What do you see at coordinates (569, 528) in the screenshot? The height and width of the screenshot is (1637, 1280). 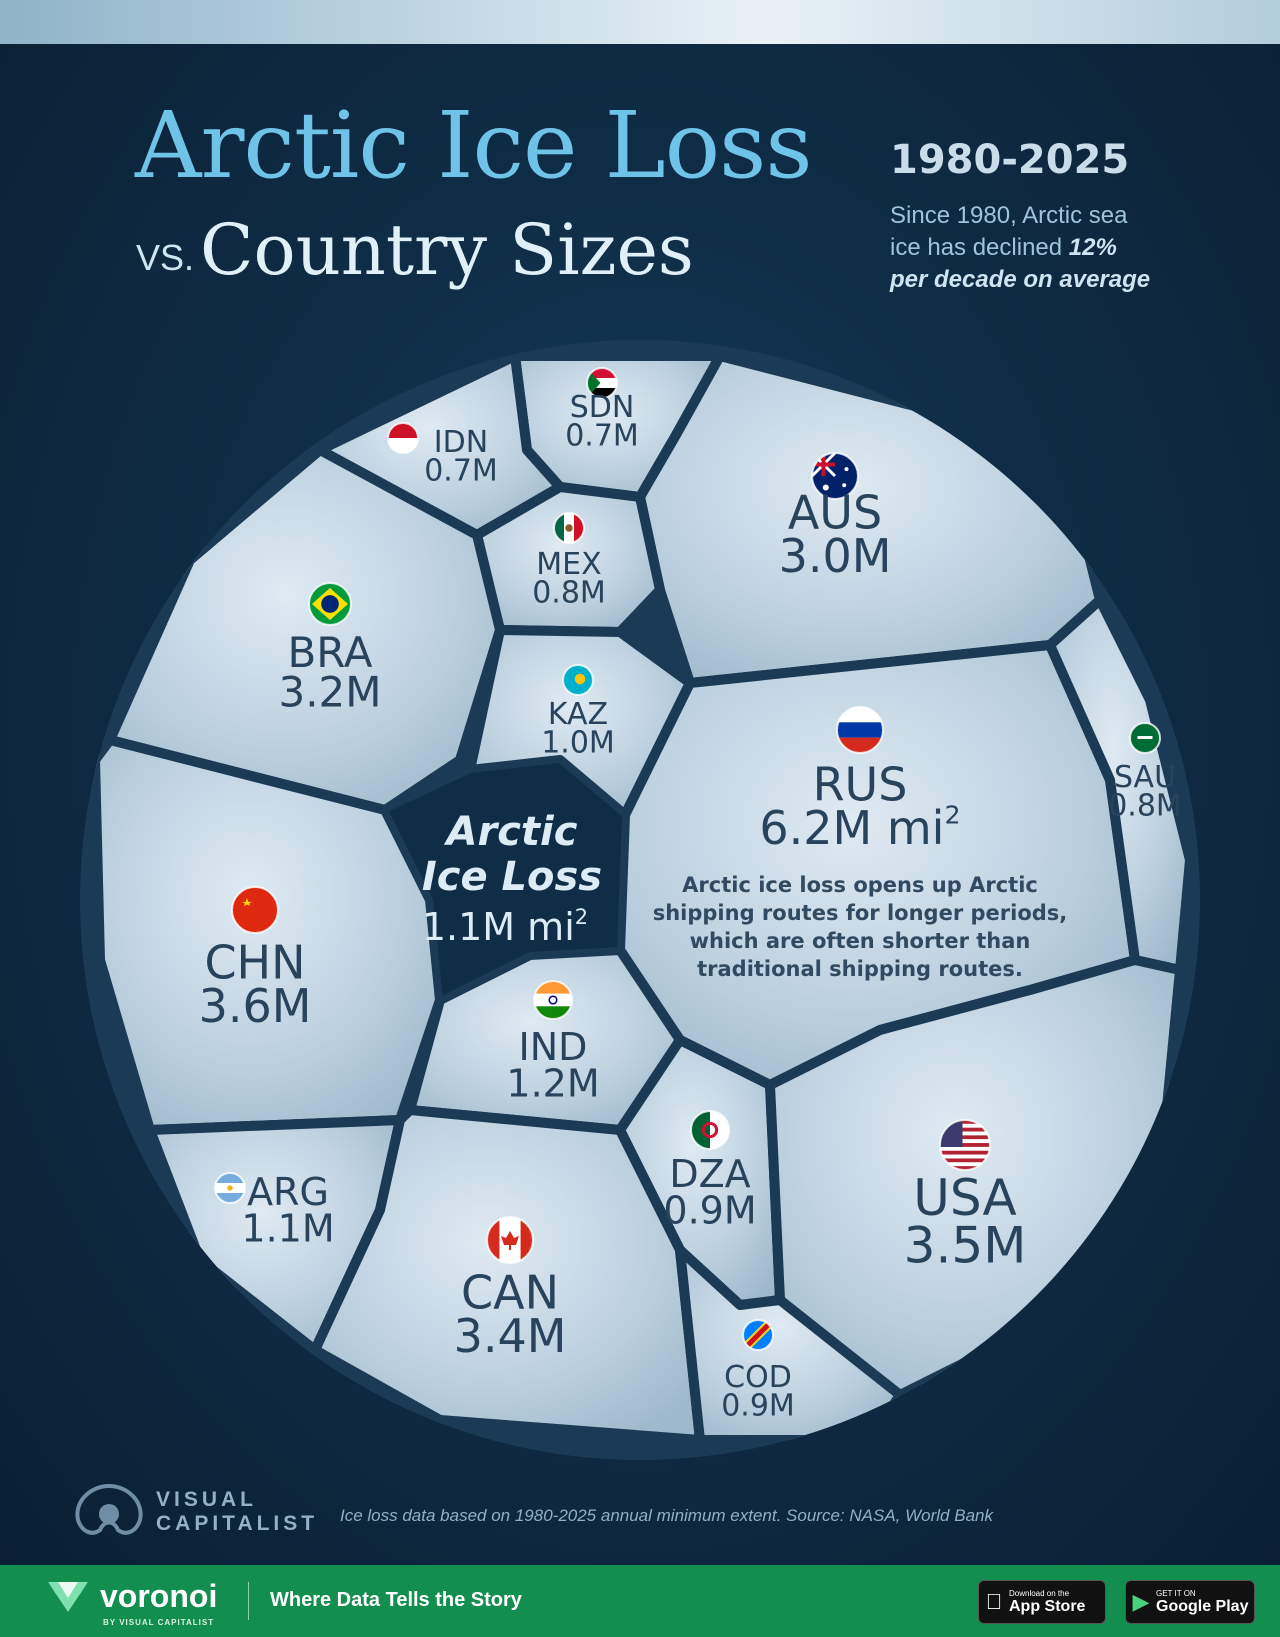 I see `mexico-flag` at bounding box center [569, 528].